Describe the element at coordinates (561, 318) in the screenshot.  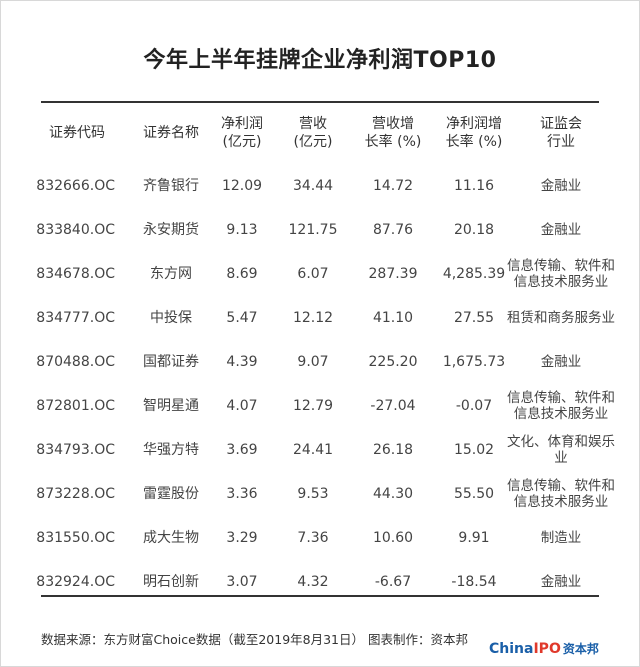
I see `cell-industry-text: 租赁和商务服务业` at that location.